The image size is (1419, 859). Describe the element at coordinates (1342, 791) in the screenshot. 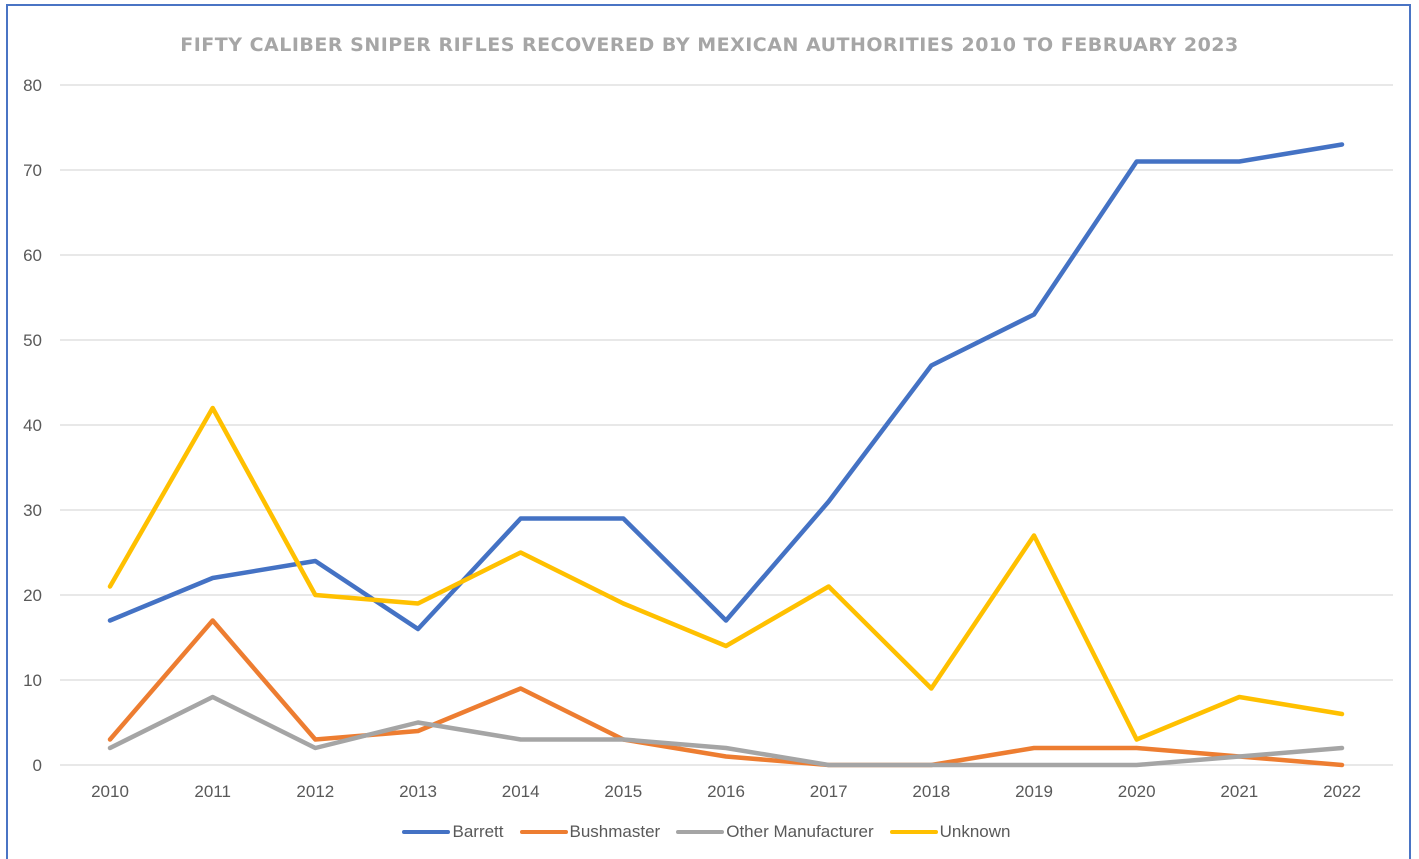

I see `x-tick-label: 2022` at that location.